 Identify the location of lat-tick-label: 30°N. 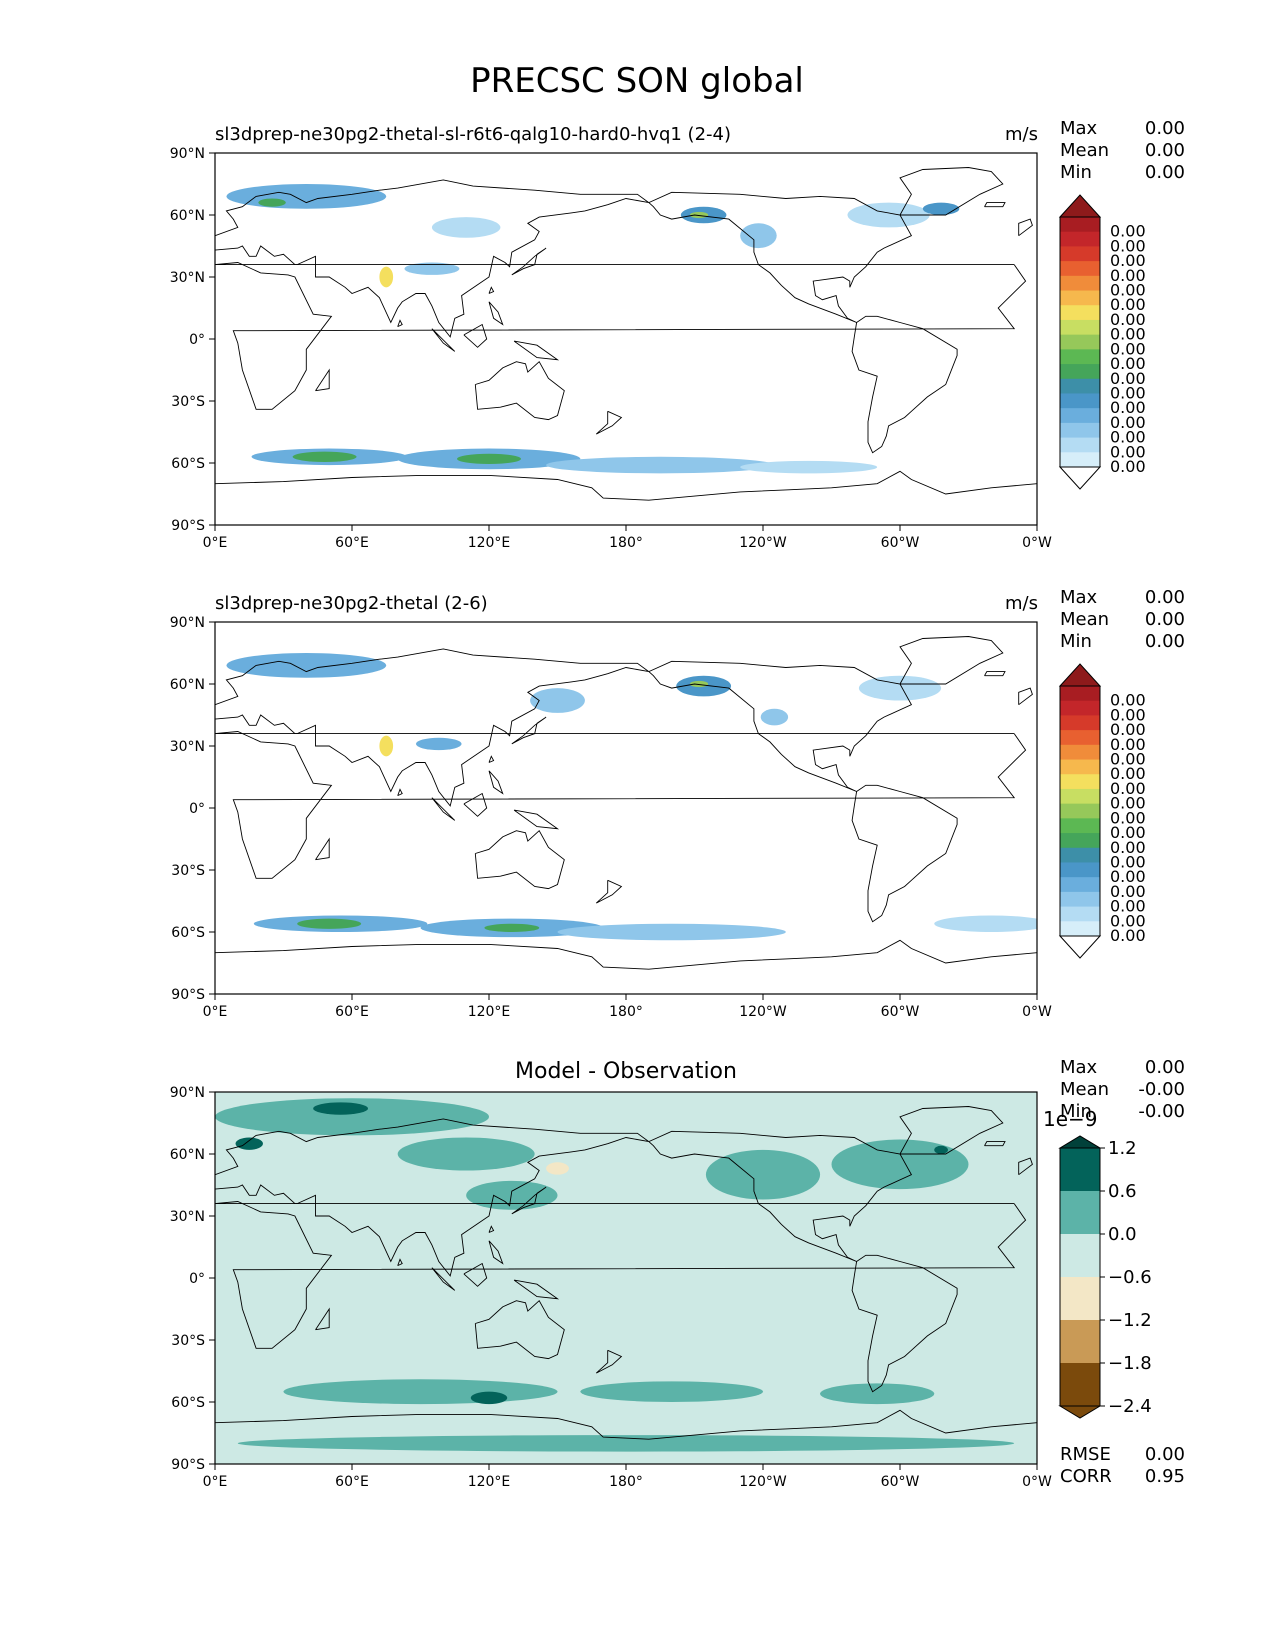
(187, 747).